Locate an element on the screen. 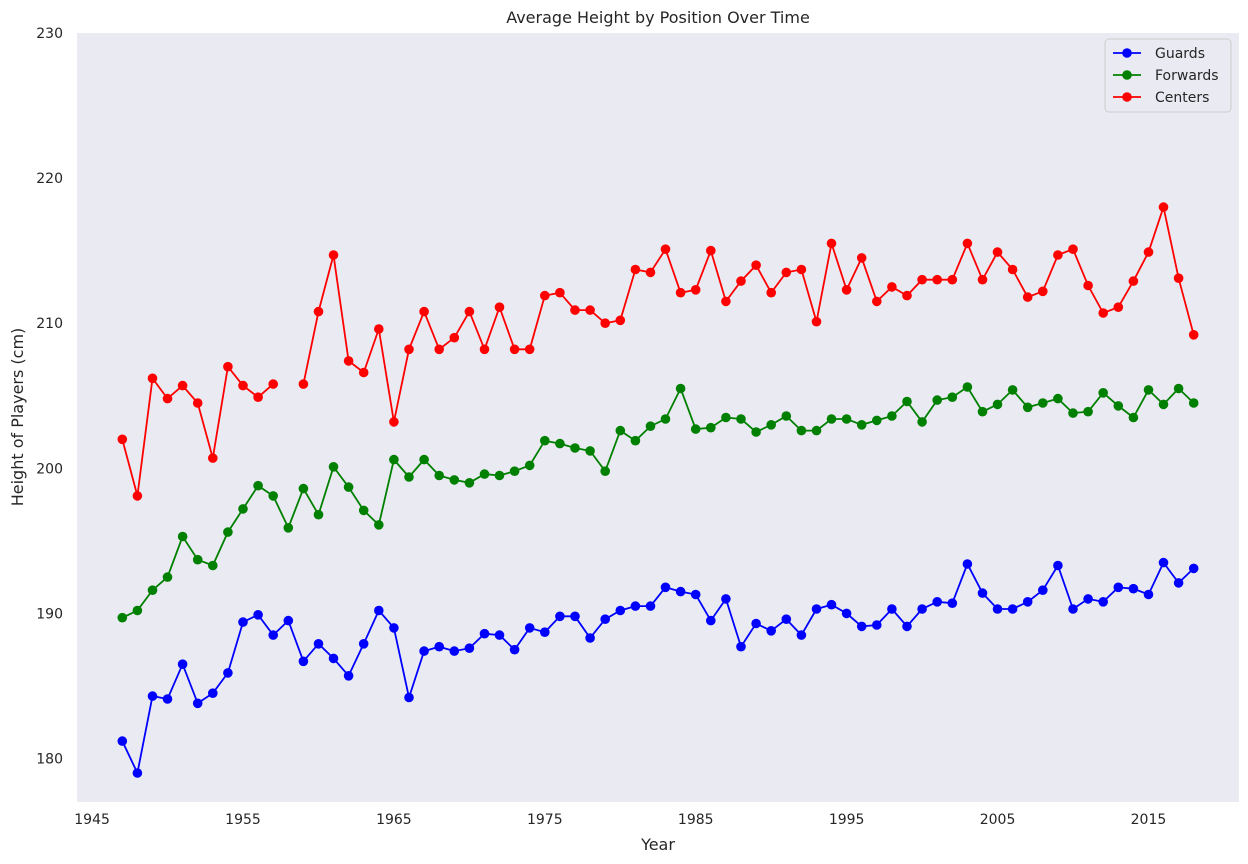 This screenshot has width=1248, height=864. y-tick-label: 190 is located at coordinates (49, 614).